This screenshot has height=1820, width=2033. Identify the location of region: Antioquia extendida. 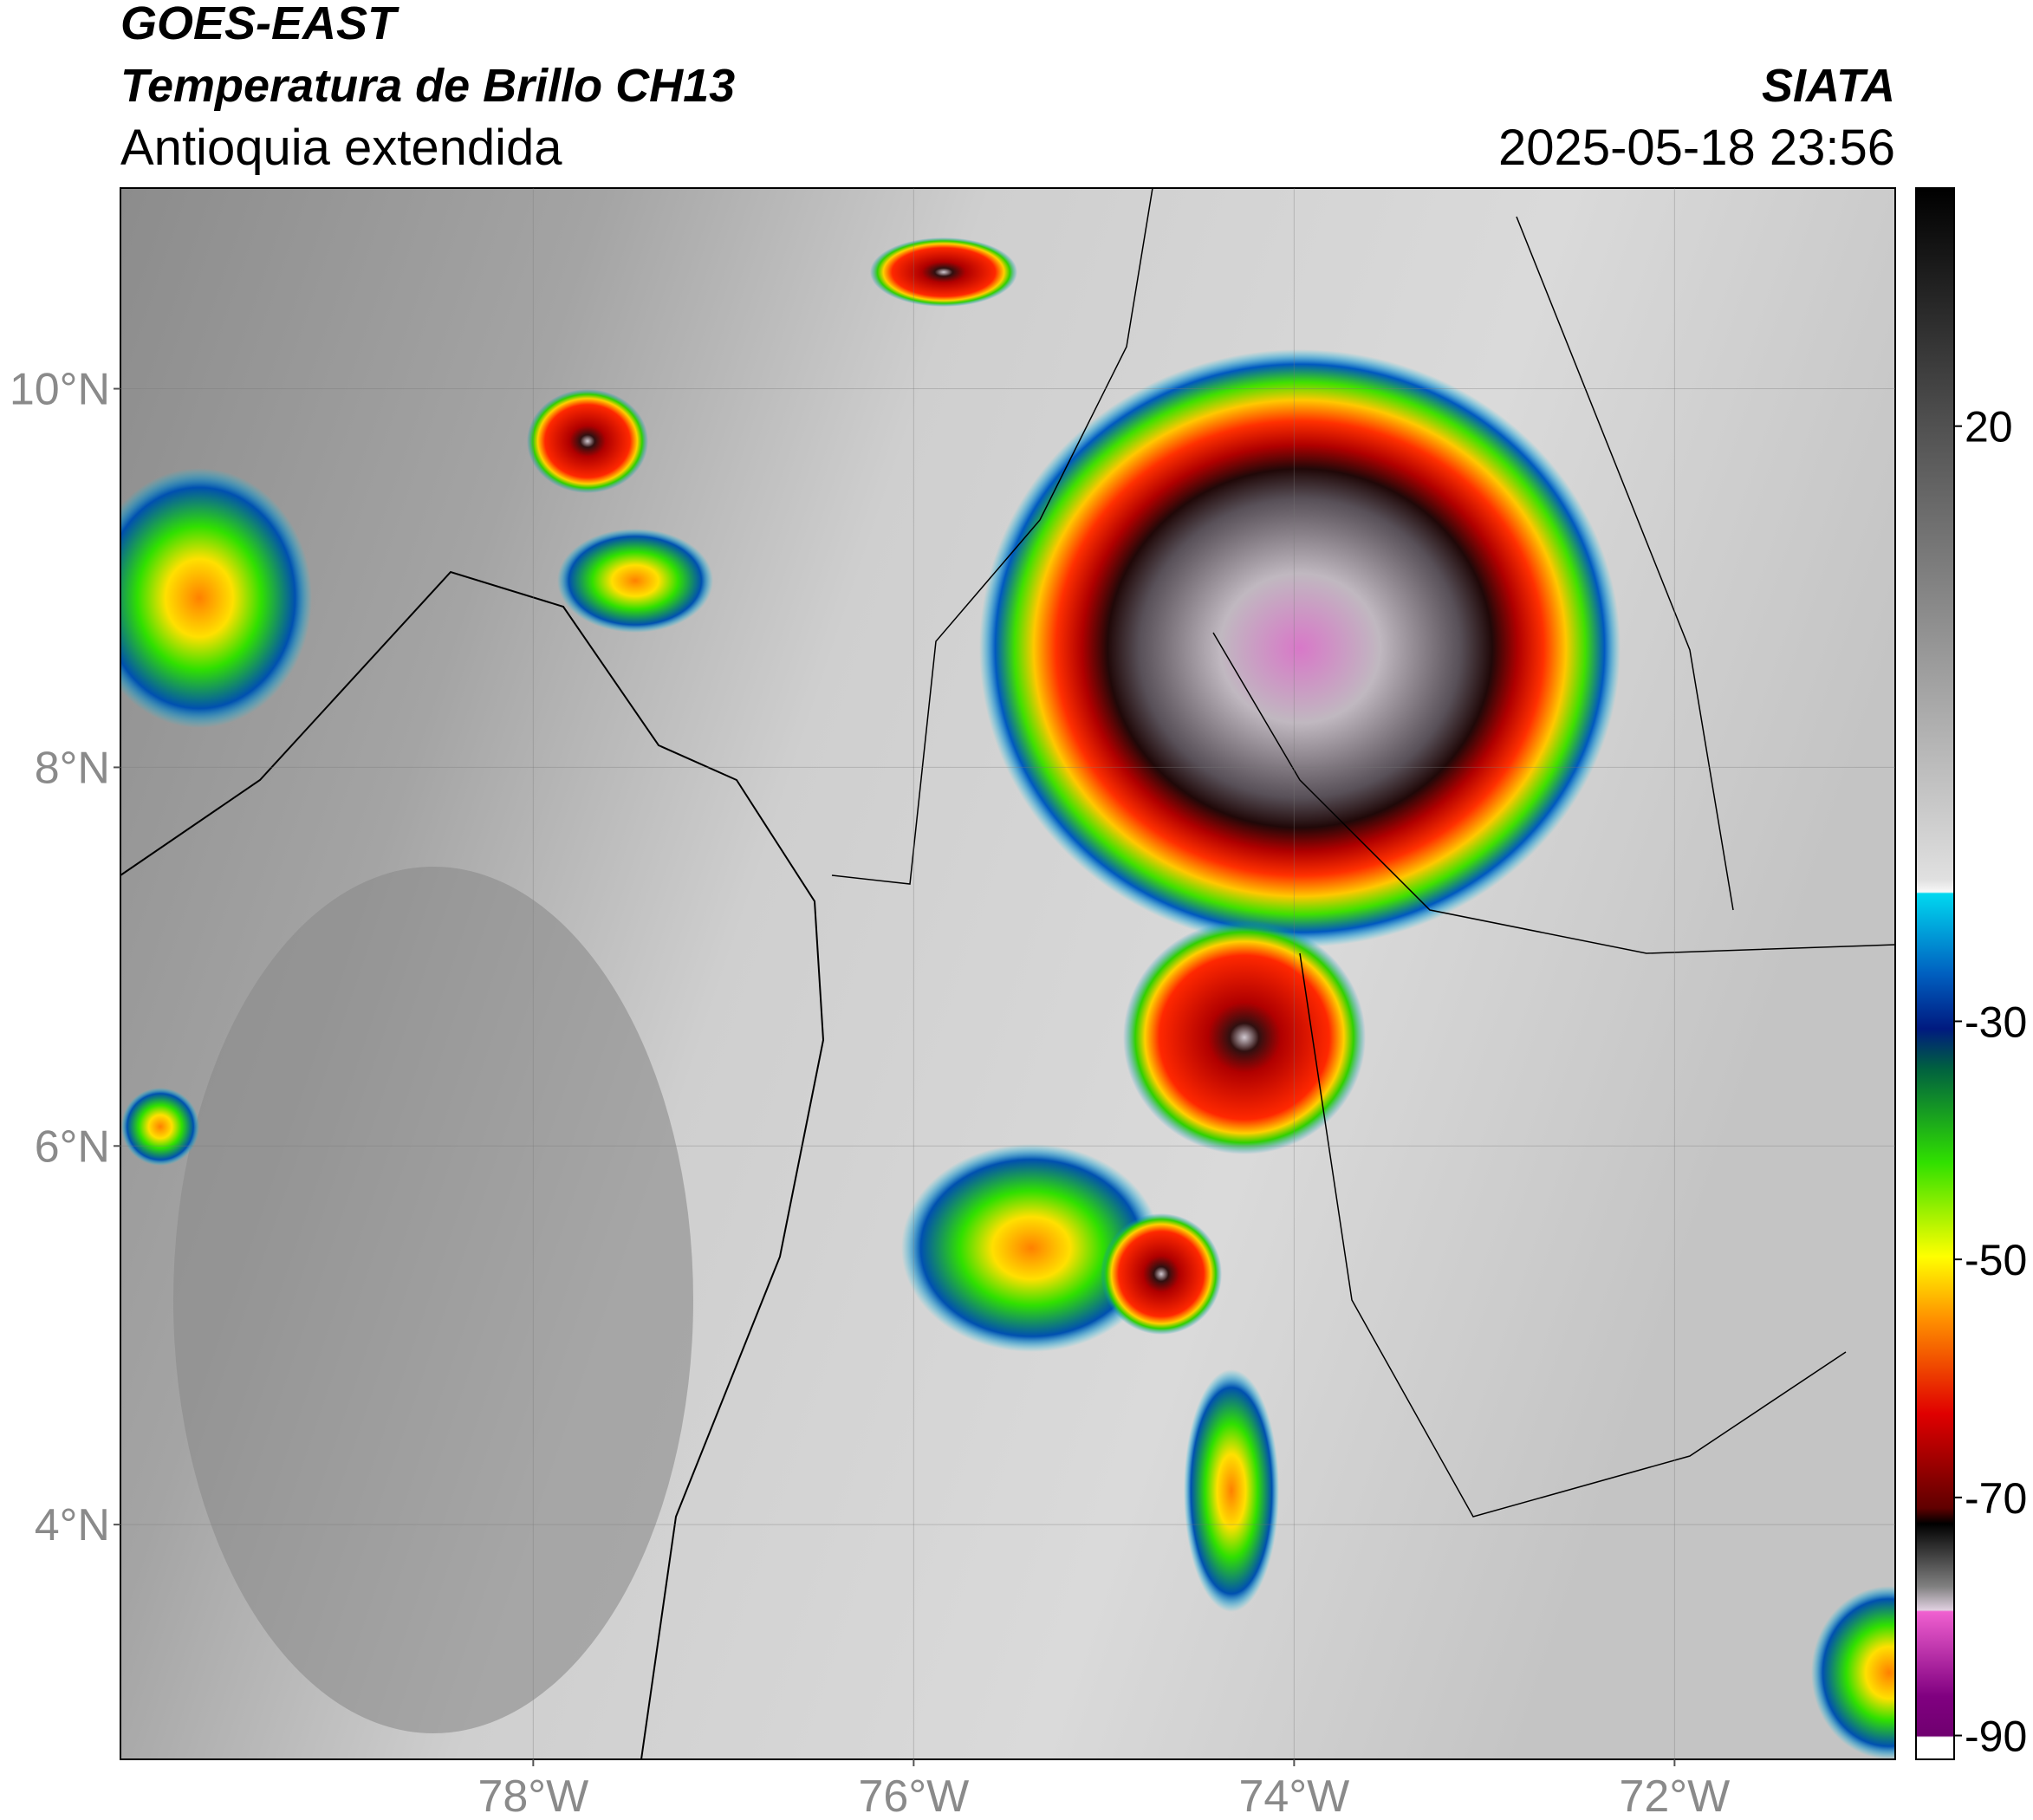
(341, 148).